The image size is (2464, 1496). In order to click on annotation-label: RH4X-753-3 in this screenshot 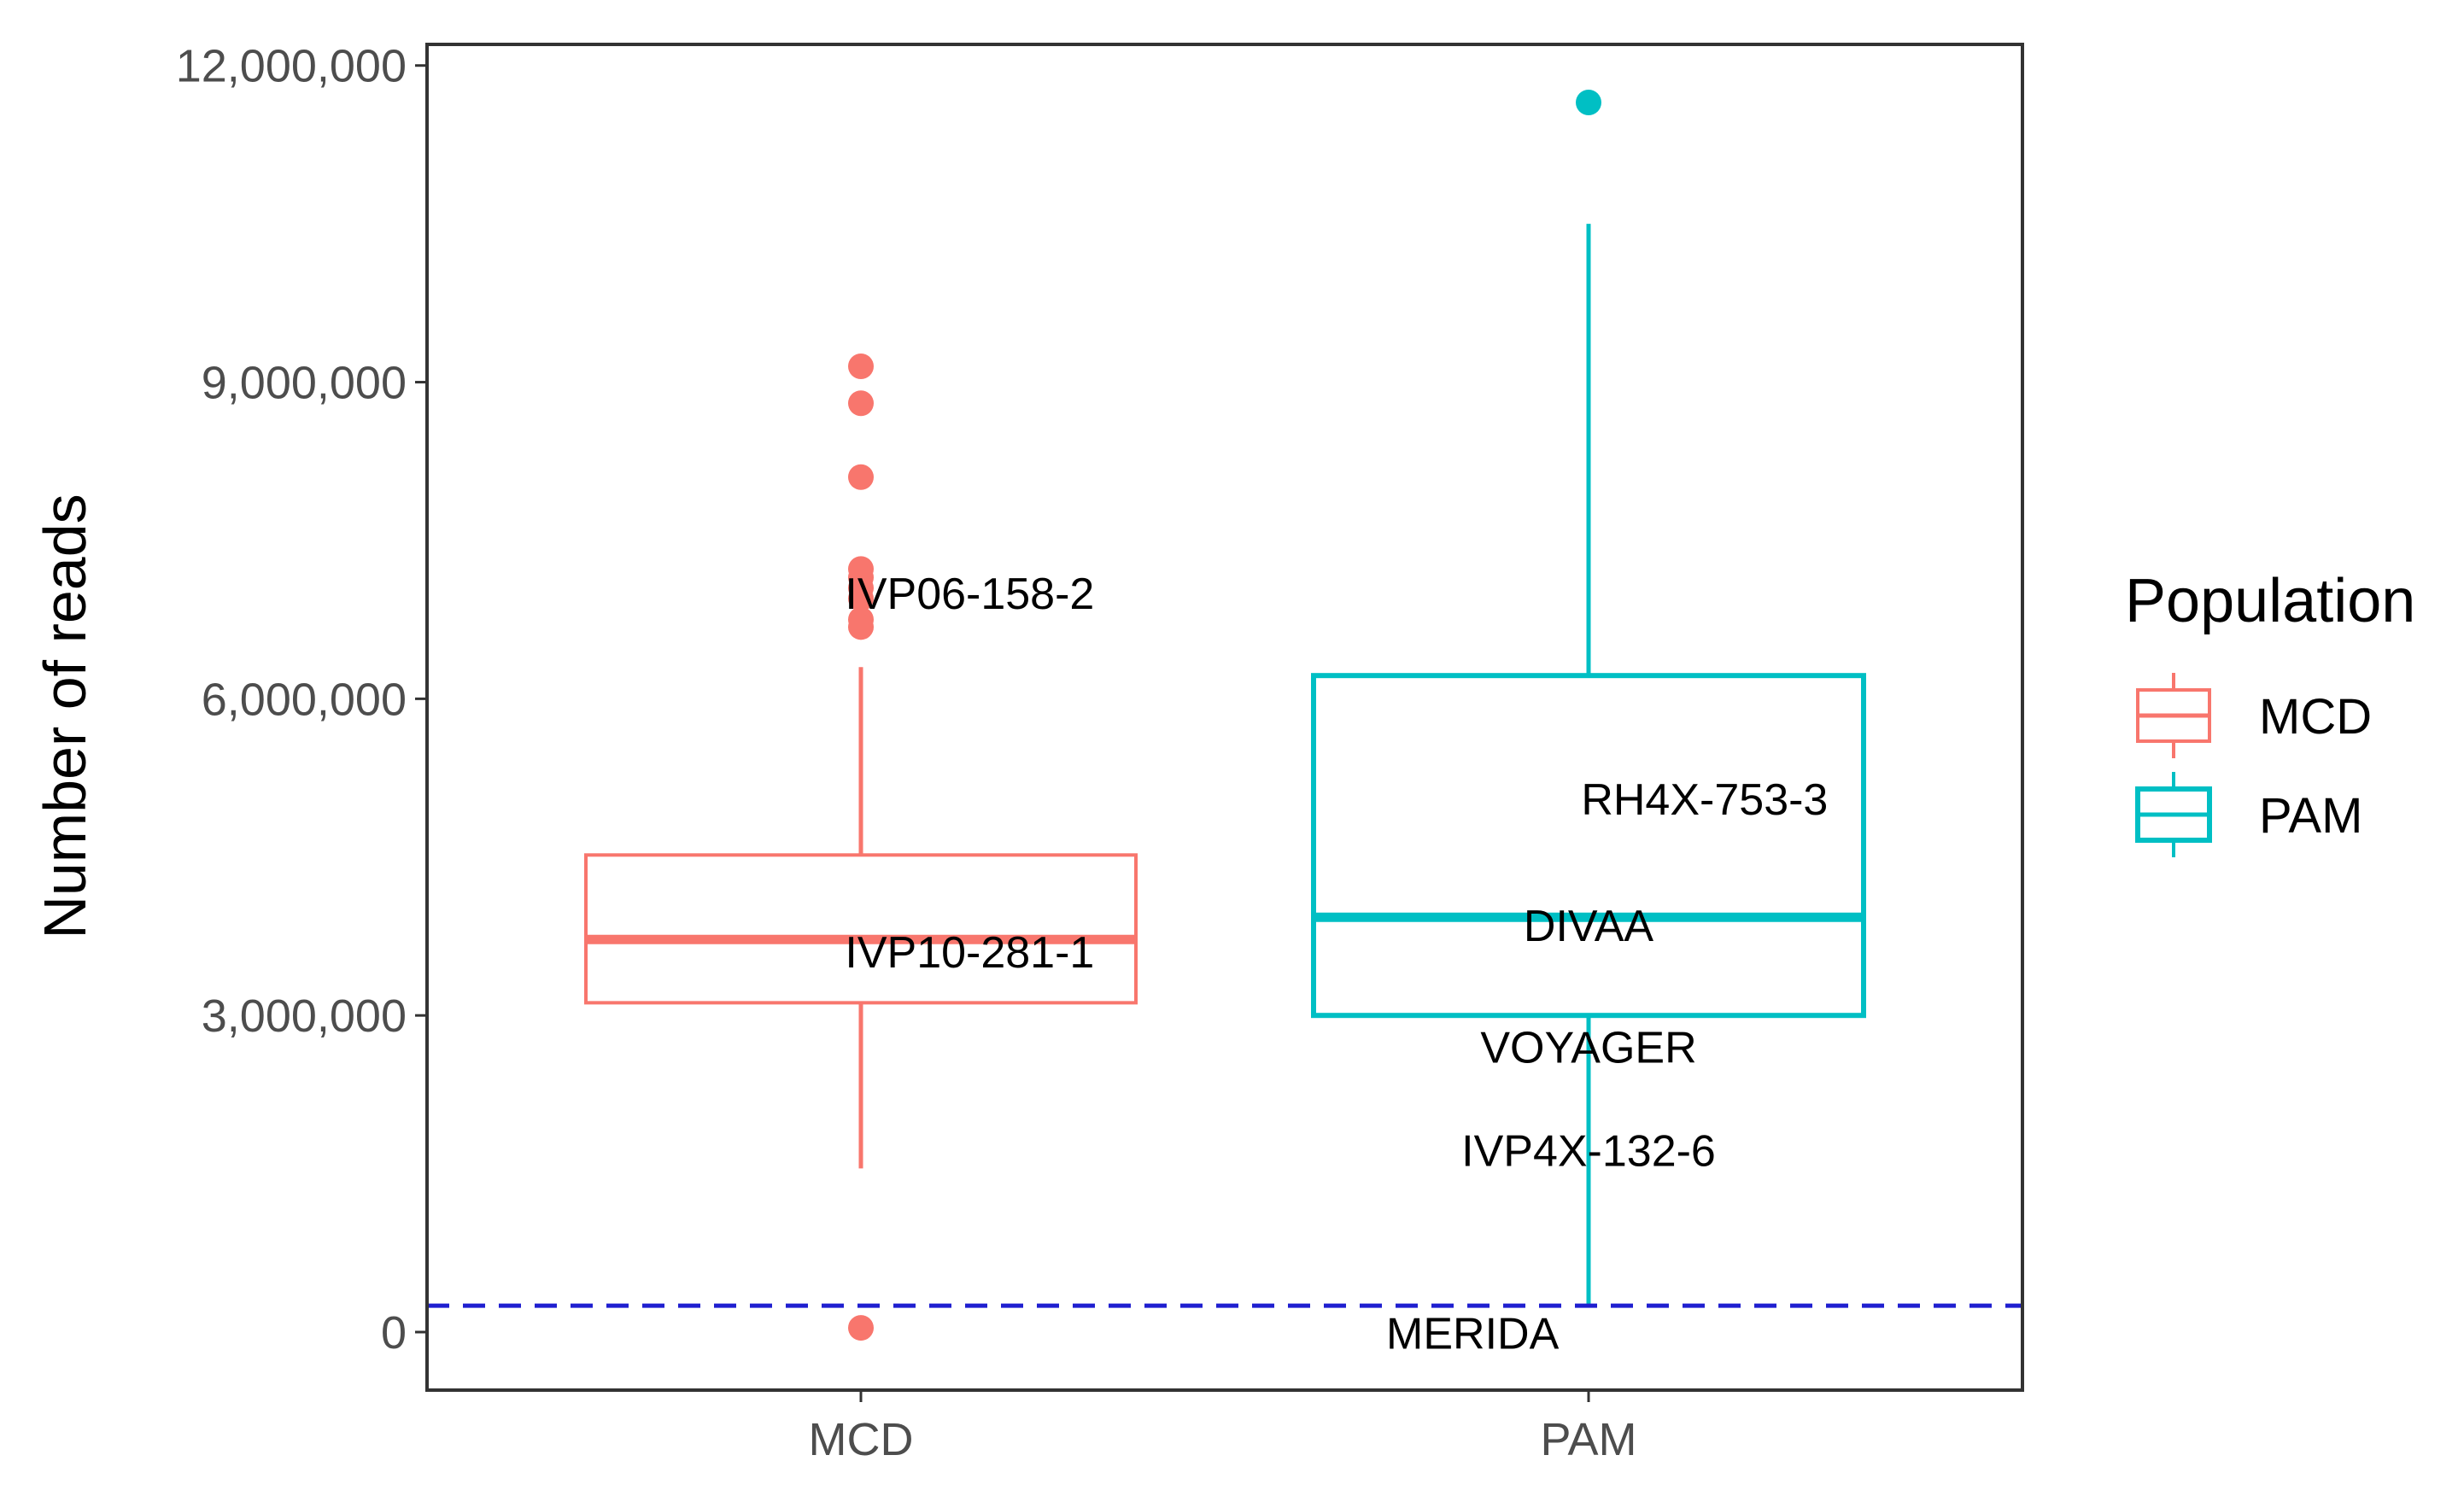, I will do `click(1704, 800)`.